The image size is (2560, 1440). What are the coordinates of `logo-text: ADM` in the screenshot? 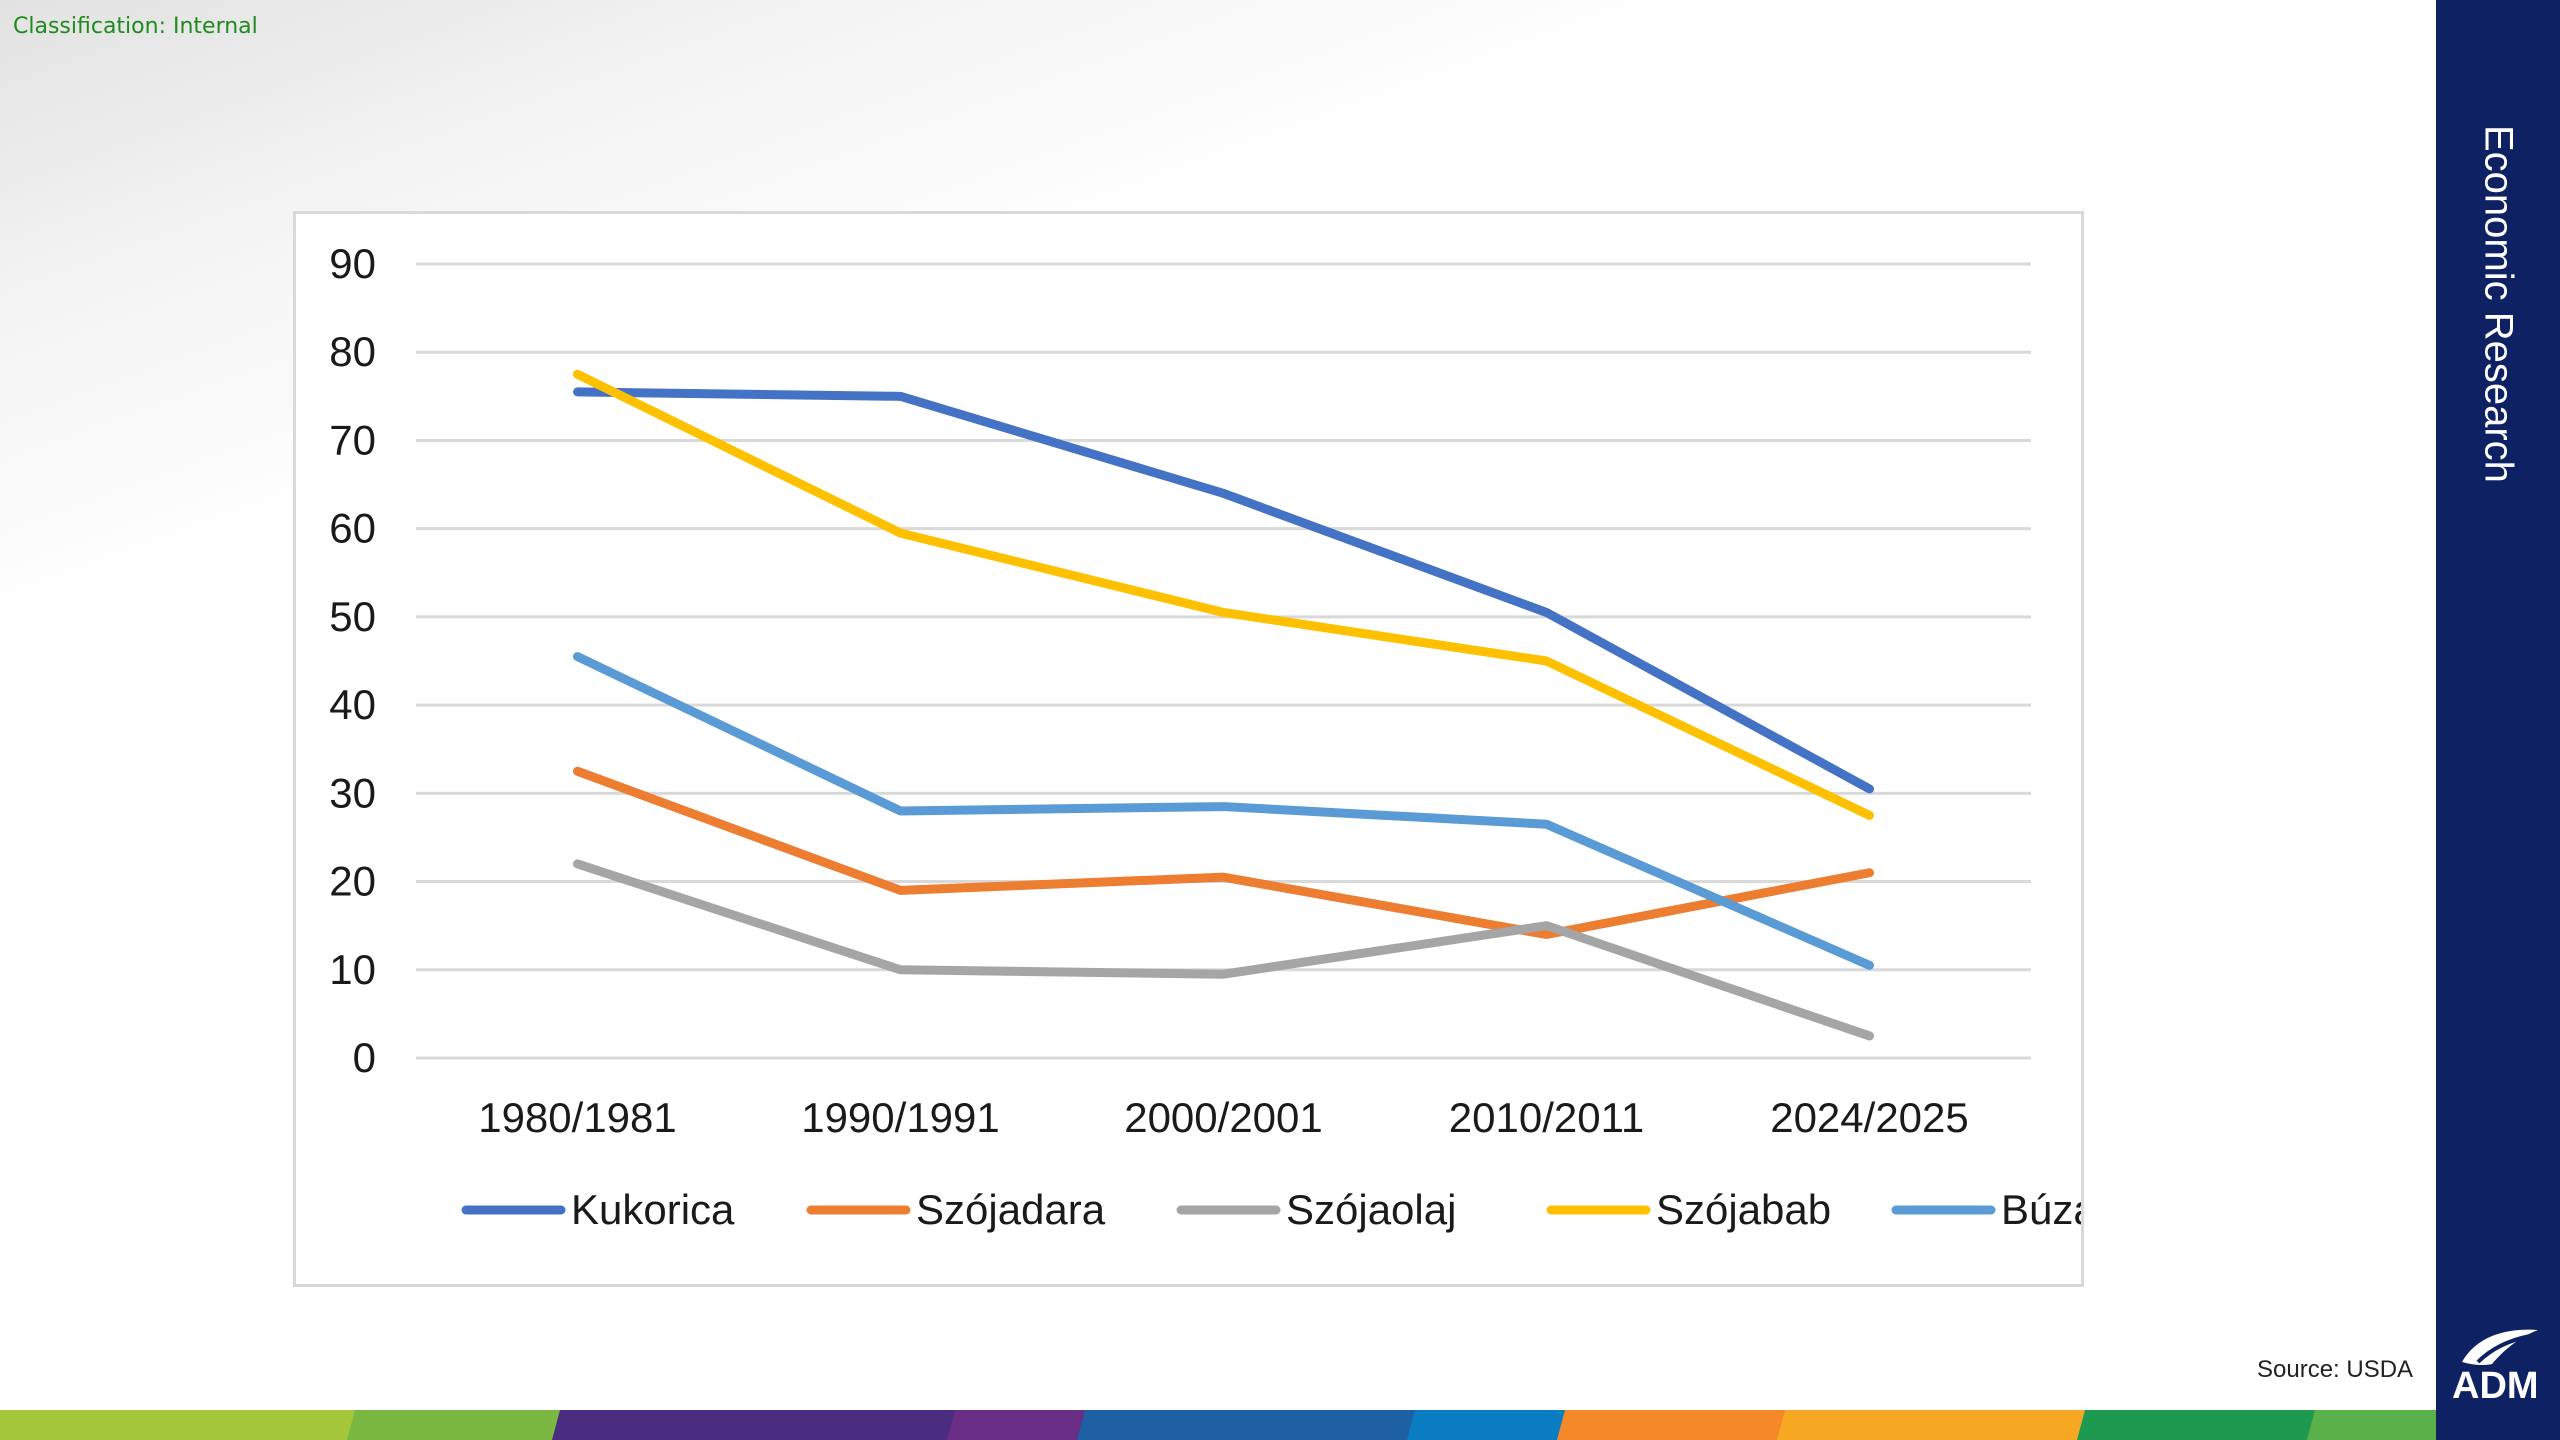 It's located at (2495, 1386).